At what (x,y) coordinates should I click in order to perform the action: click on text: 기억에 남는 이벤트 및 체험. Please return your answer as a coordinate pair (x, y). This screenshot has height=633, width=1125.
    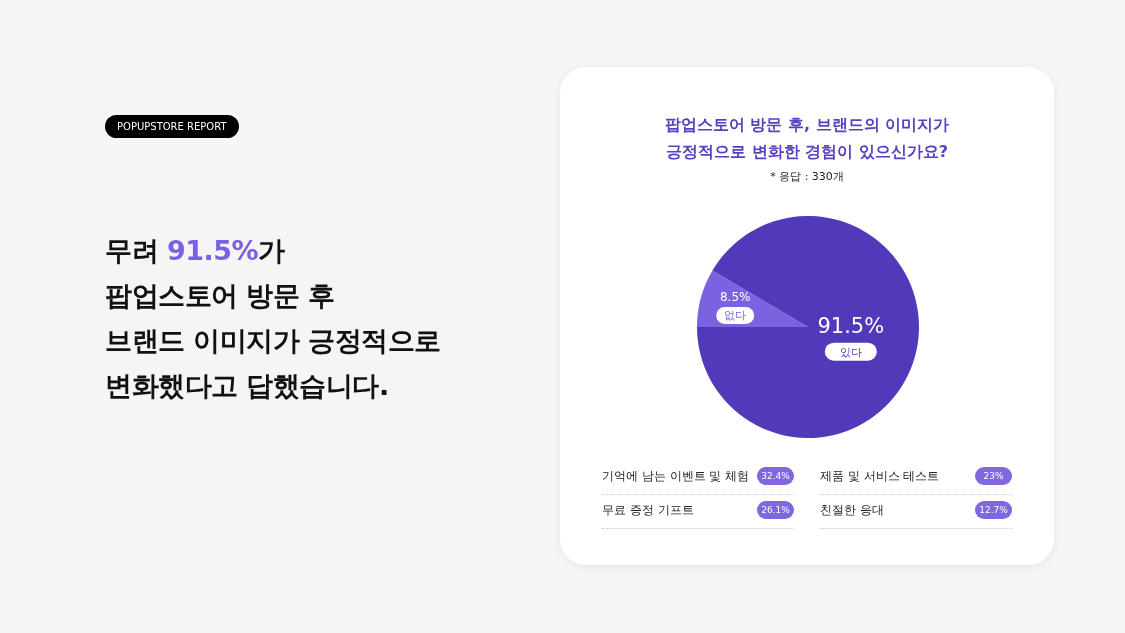
    Looking at the image, I should click on (676, 476).